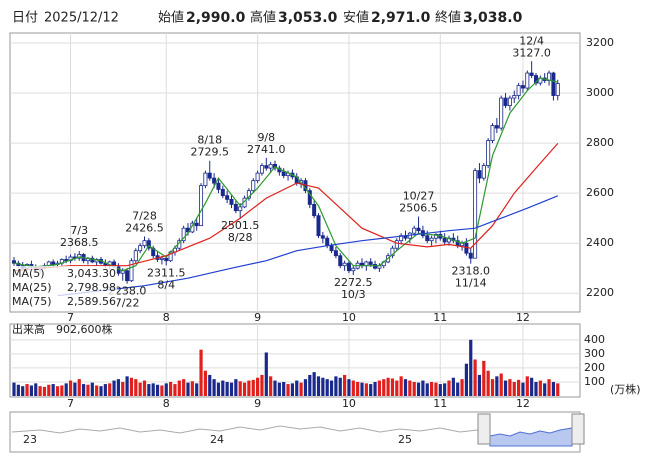 The height and width of the screenshot is (470, 653). Describe the element at coordinates (493, 18) in the screenshot. I see `header-value: 3,038.0` at that location.